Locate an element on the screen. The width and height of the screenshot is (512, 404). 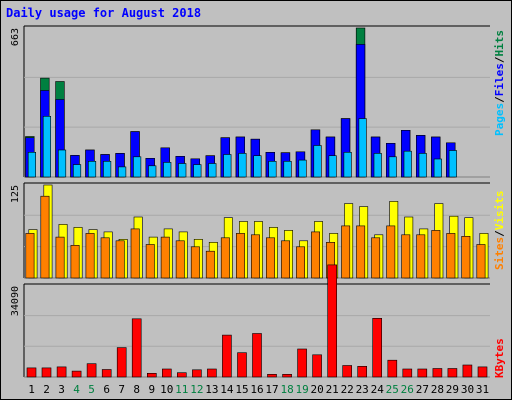
x-tick-label: 11 is located at coordinates (181, 389).